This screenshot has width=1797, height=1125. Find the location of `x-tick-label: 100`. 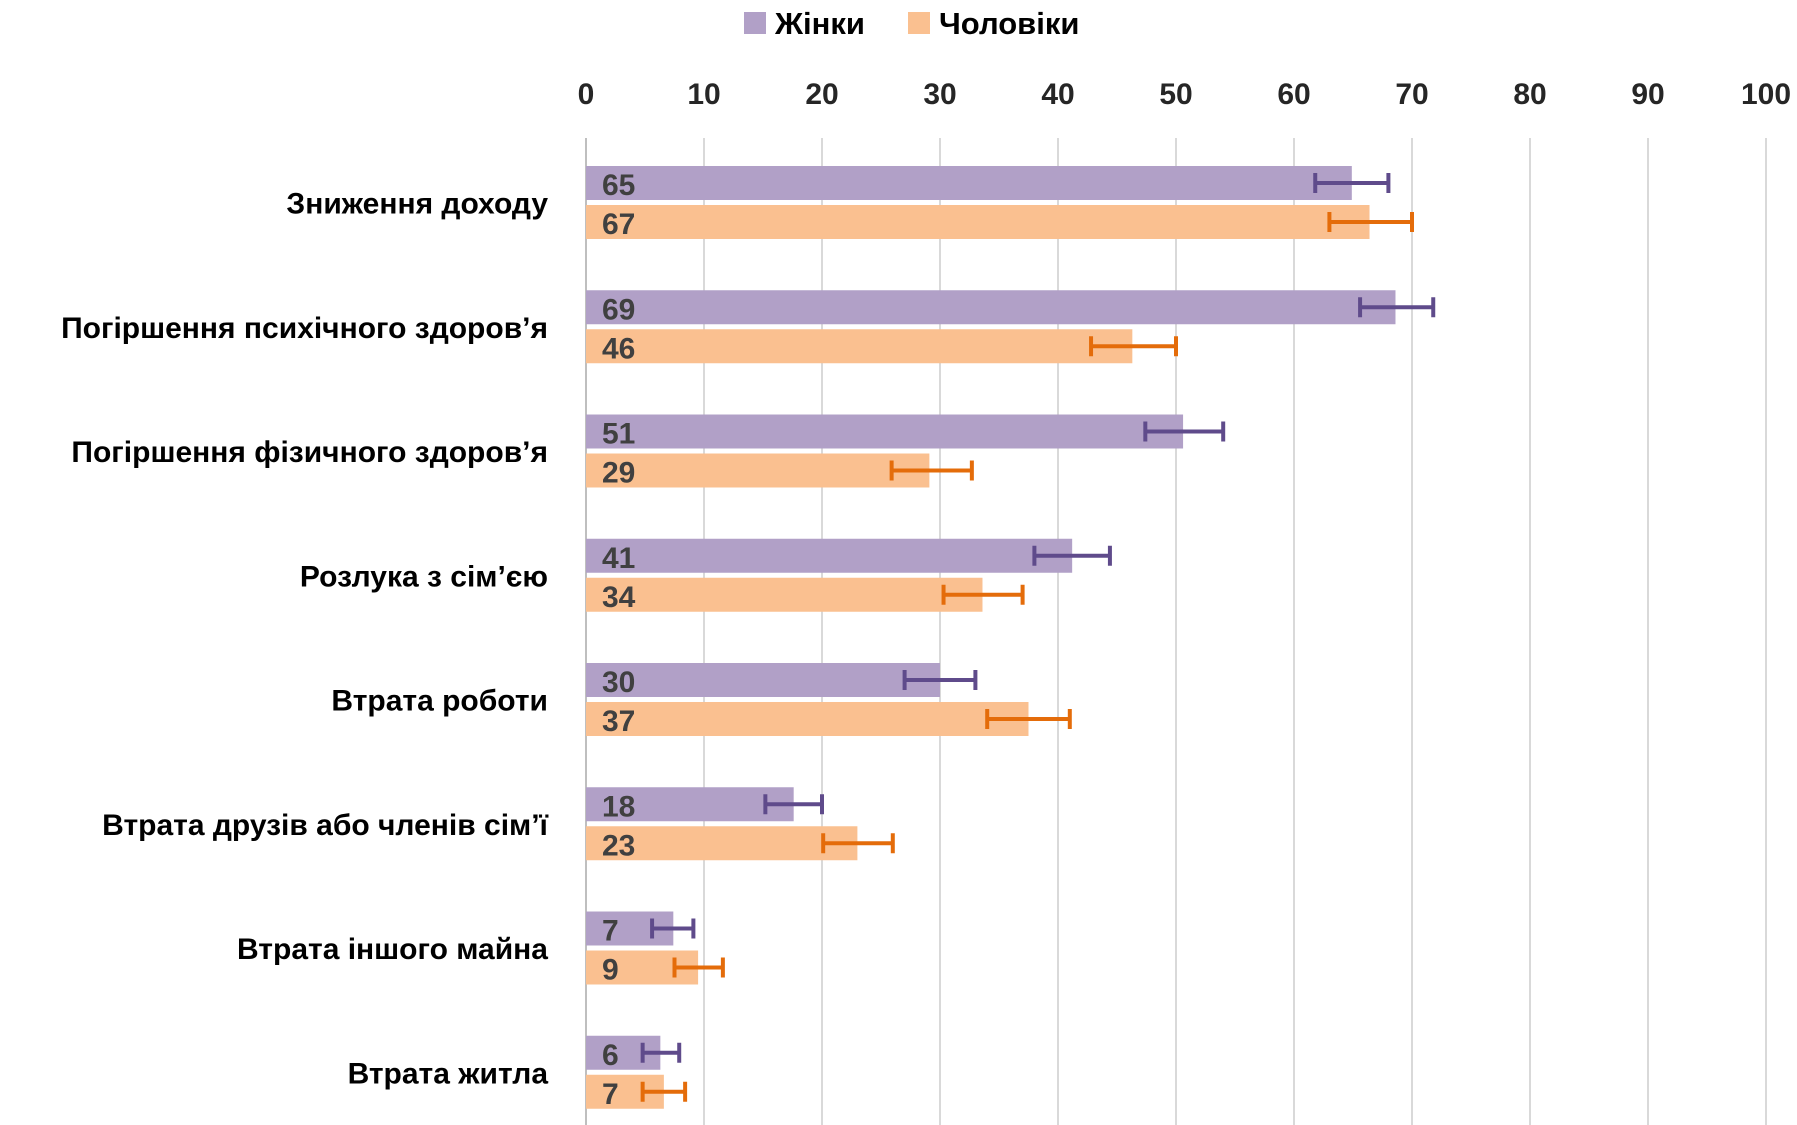

x-tick-label: 100 is located at coordinates (1766, 94).